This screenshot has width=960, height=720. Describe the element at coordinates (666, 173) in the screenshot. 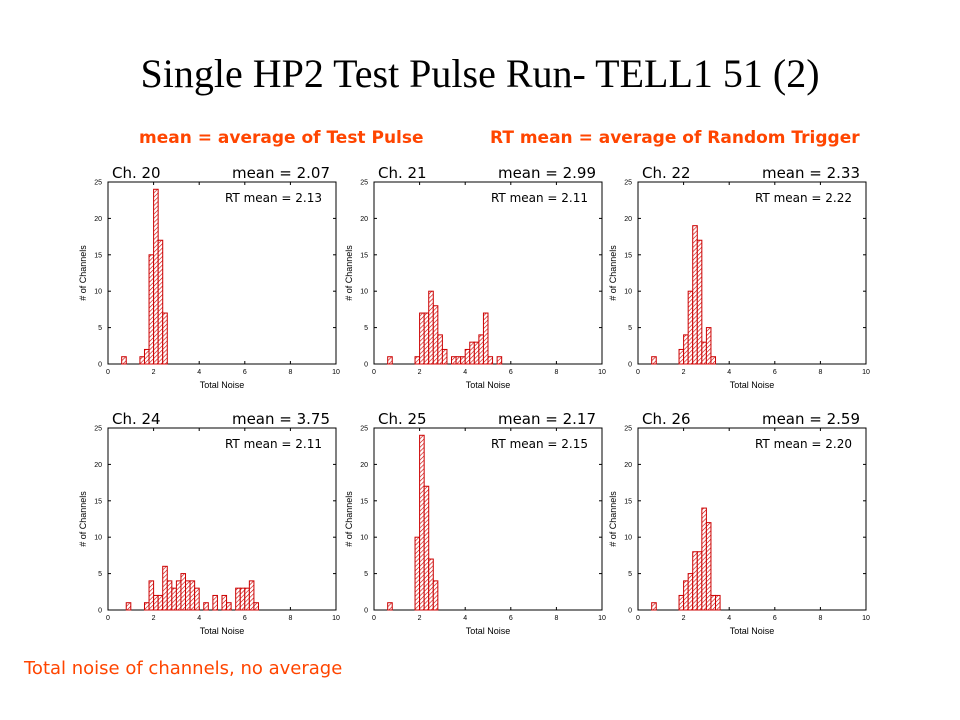

I see `panel-title: Ch. 22` at that location.